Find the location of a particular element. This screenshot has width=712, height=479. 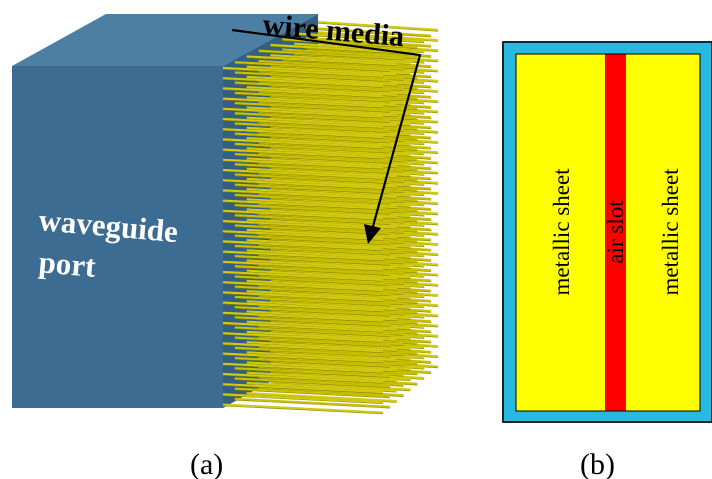

wire-media-pointer-line is located at coordinates (326, 129).